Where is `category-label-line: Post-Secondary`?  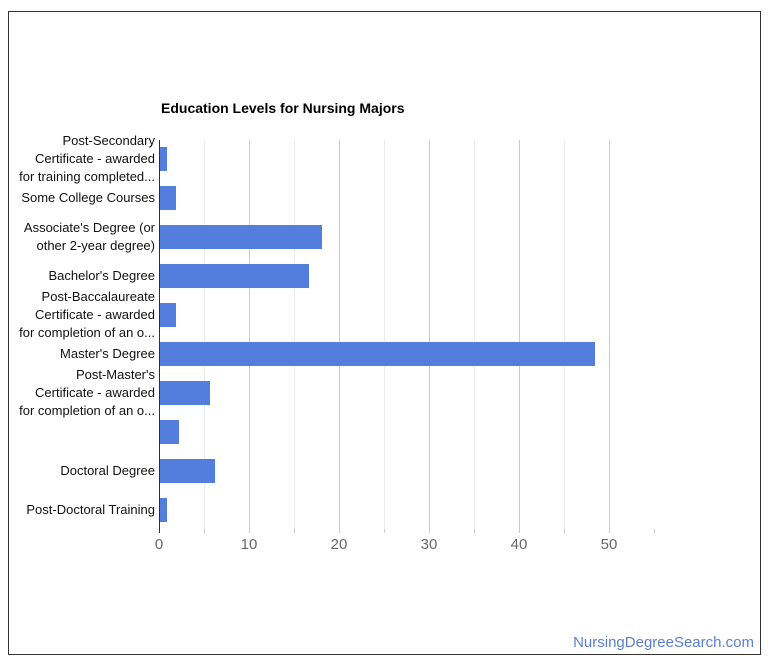
category-label-line: Post-Secondary is located at coordinates (109, 141).